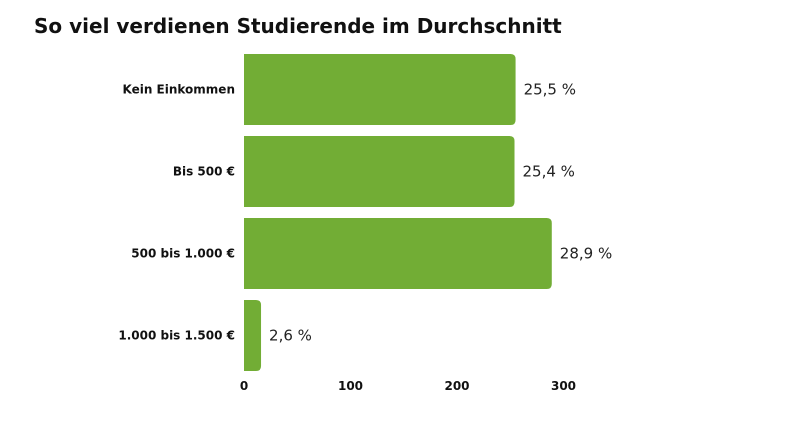 This screenshot has height=423, width=806. What do you see at coordinates (408, 386) in the screenshot?
I see `x-axis-ticks: 0 100 200 300` at bounding box center [408, 386].